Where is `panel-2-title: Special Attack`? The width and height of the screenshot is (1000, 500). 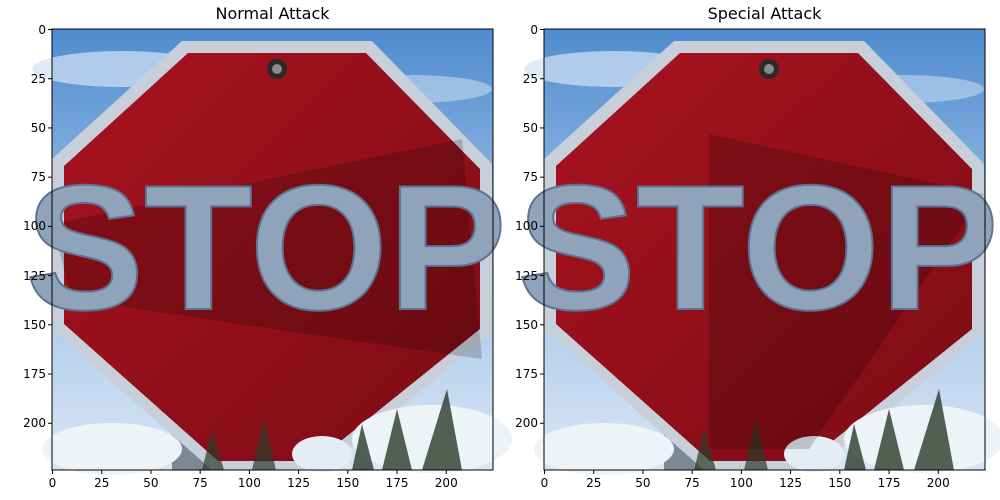 panel-2-title: Special Attack is located at coordinates (764, 13).